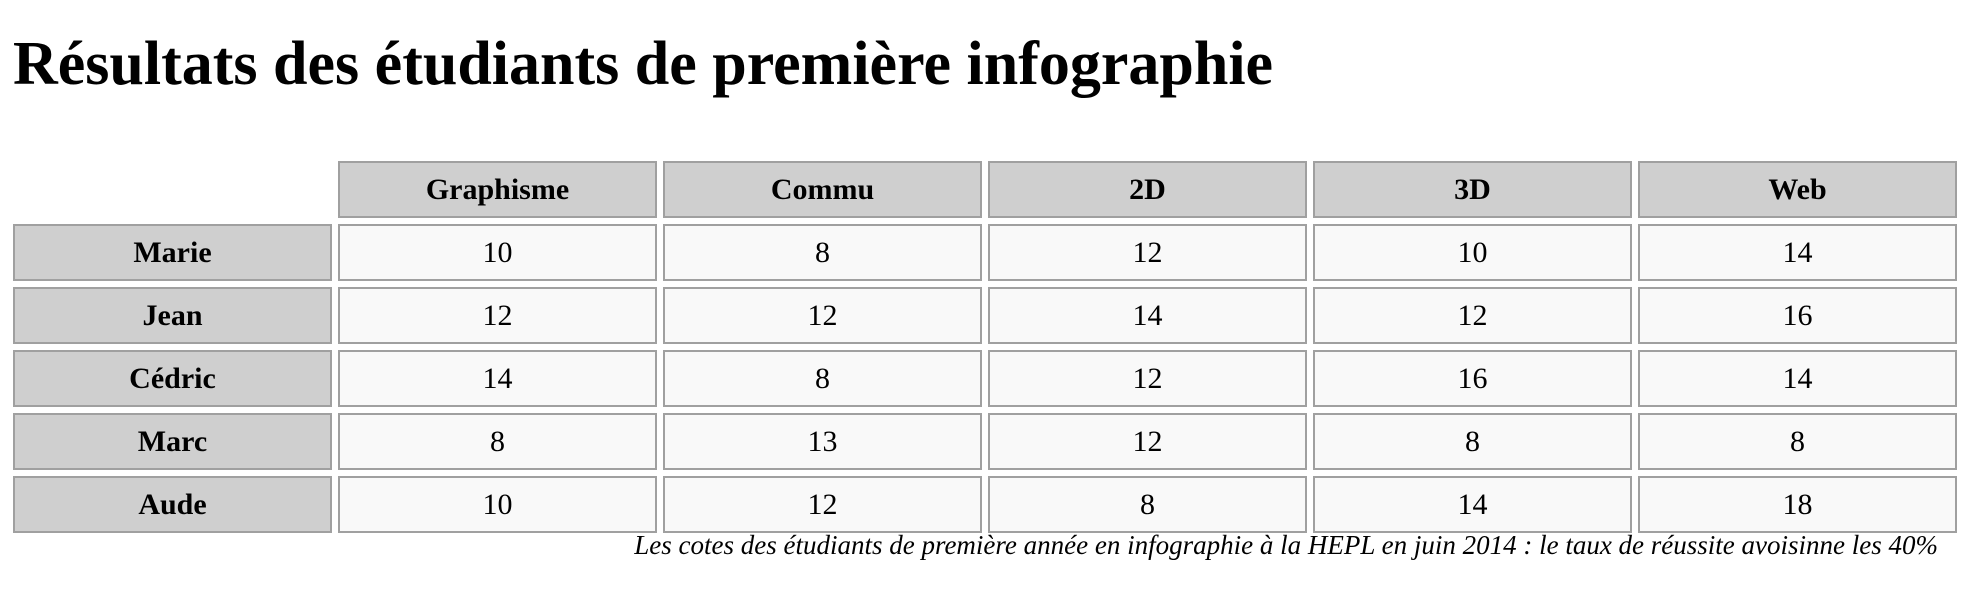  Describe the element at coordinates (172, 441) in the screenshot. I see `row-header-student: Marc` at that location.